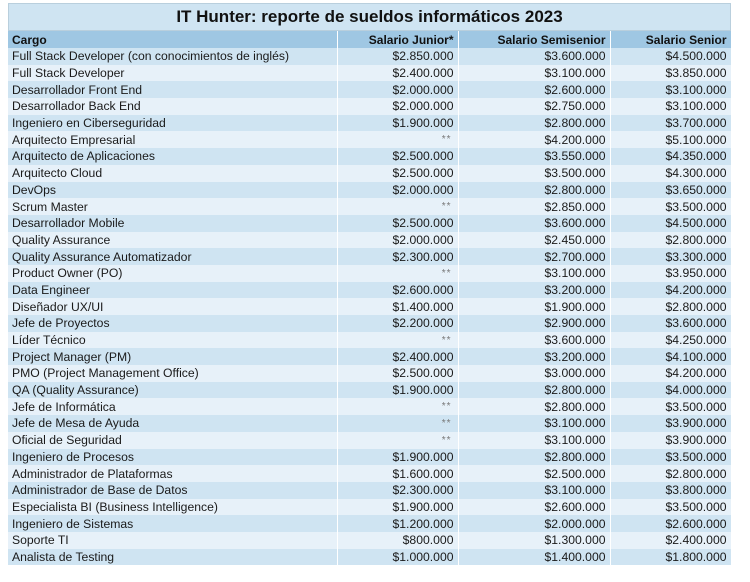 The image size is (750, 582). What do you see at coordinates (173, 373) in the screenshot?
I see `cargo-cell: PMO (Project Management Office)` at bounding box center [173, 373].